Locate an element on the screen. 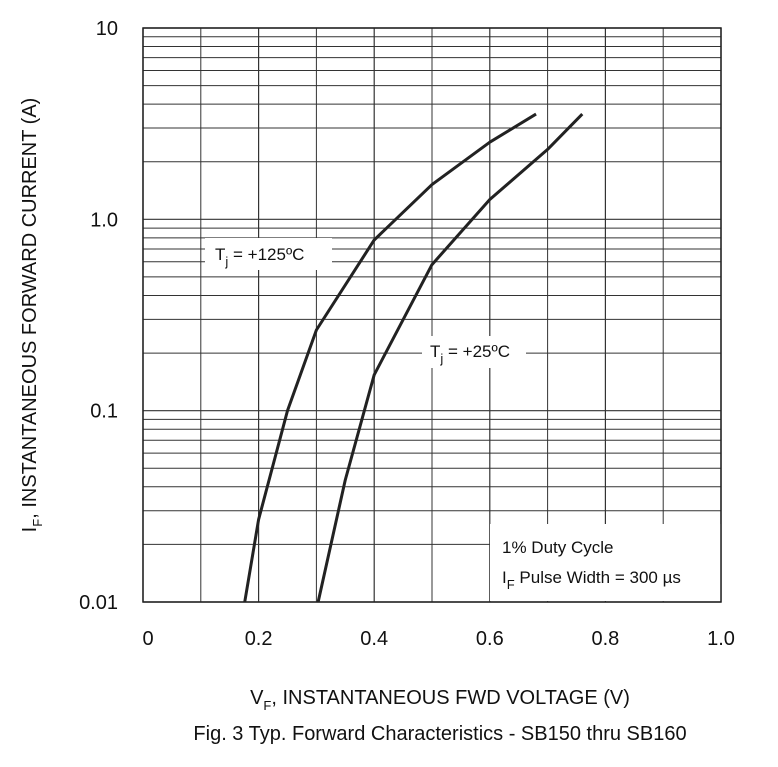 This screenshot has width=778, height=767. y-axis-label: IF, INSTANTANEOUS FORWARD CURRENT (A) is located at coordinates (32, 315).